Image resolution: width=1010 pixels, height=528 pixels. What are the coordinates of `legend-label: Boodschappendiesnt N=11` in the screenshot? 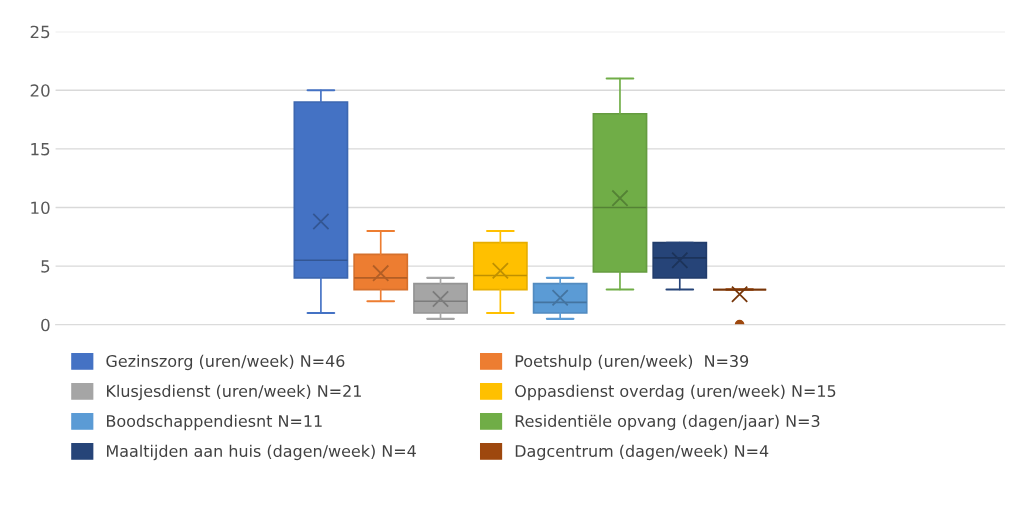 It's located at (214, 422).